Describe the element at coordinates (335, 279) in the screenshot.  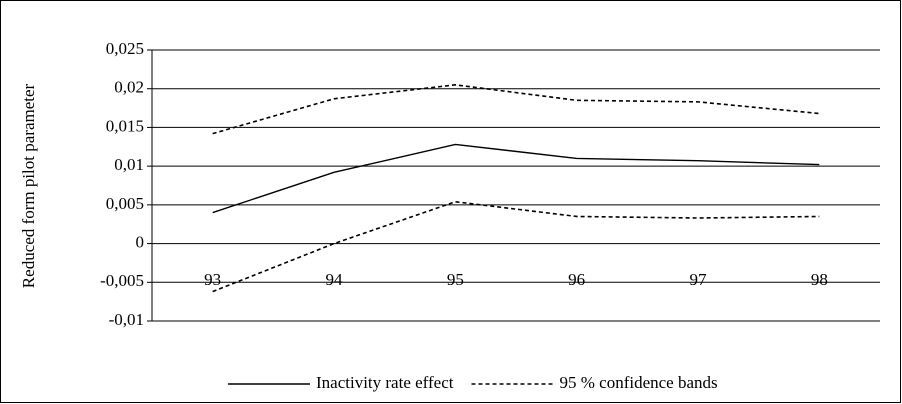
I see `x-tick-label: 94` at that location.